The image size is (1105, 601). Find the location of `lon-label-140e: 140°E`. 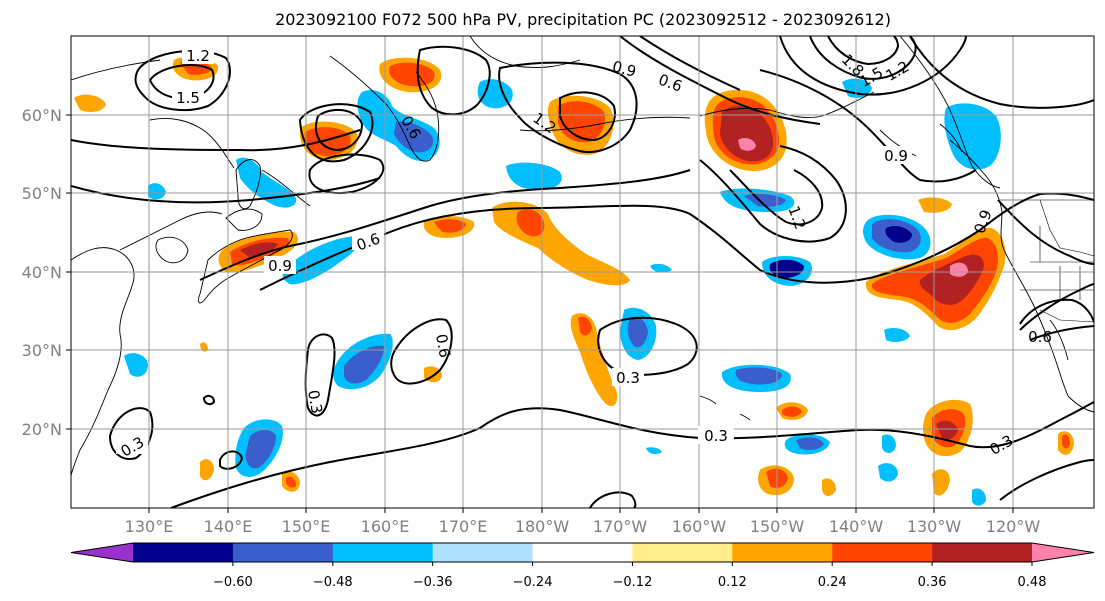

lon-label-140e: 140°E is located at coordinates (228, 526).